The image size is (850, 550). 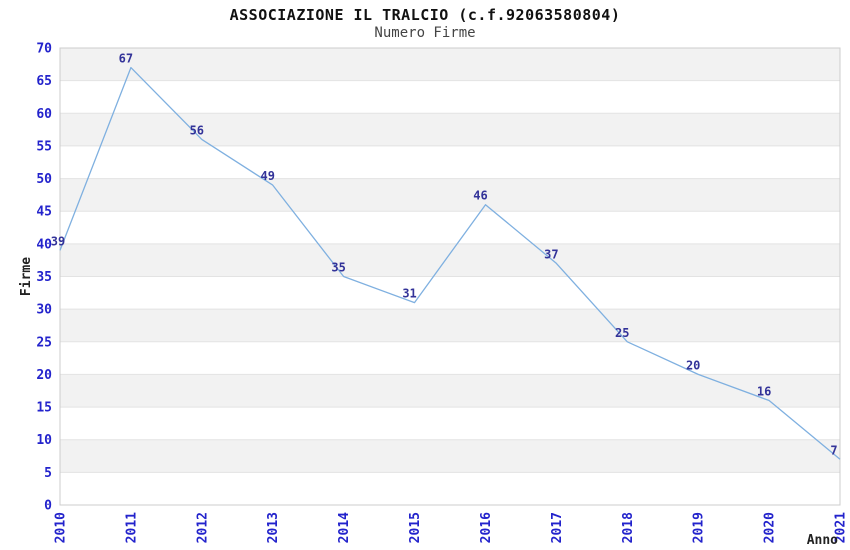 I want to click on value-label: 20, so click(x=693, y=365).